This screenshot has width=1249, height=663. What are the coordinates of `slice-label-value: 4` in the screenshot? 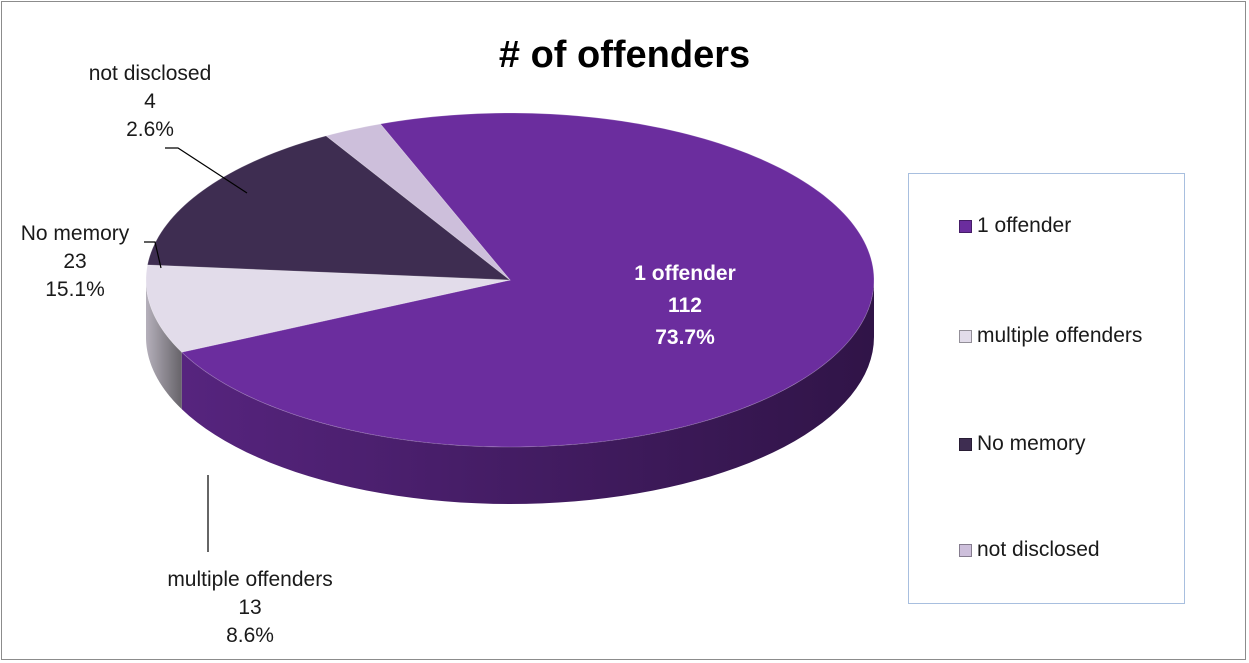 It's located at (150, 101).